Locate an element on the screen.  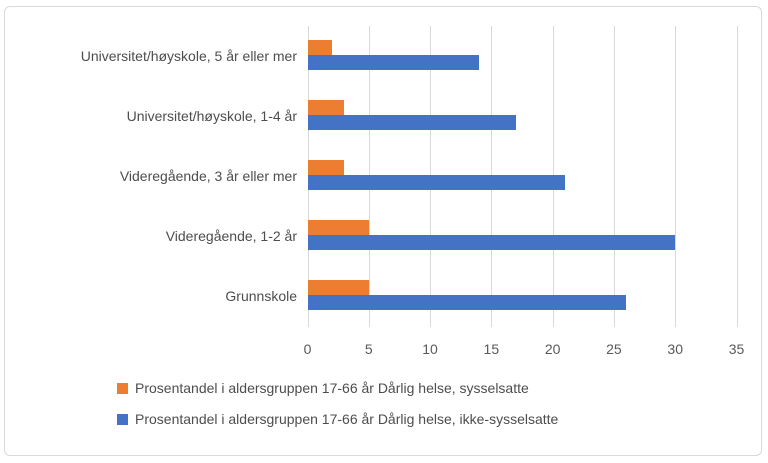
category-label: Videregående, 3 år eller mer is located at coordinates (208, 176).